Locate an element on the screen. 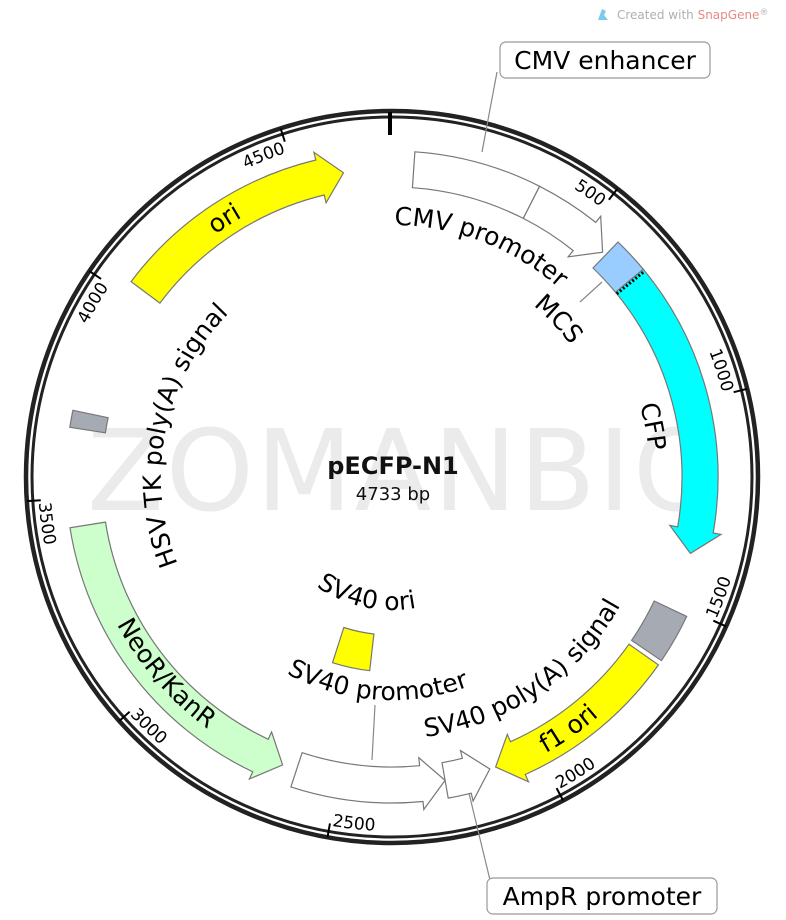 The image size is (786, 920). label-ampr-promoter: AmpR promoter is located at coordinates (602, 896).